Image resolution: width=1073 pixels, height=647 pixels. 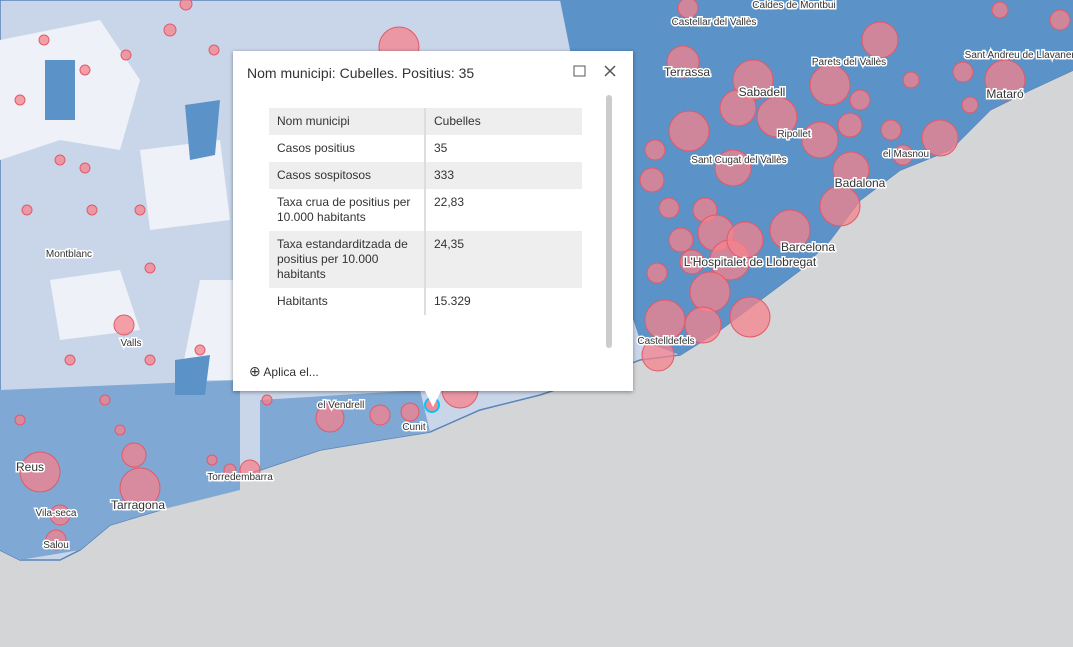 What do you see at coordinates (738, 160) in the screenshot?
I see `place-label: Sant Cugat del Vallès` at bounding box center [738, 160].